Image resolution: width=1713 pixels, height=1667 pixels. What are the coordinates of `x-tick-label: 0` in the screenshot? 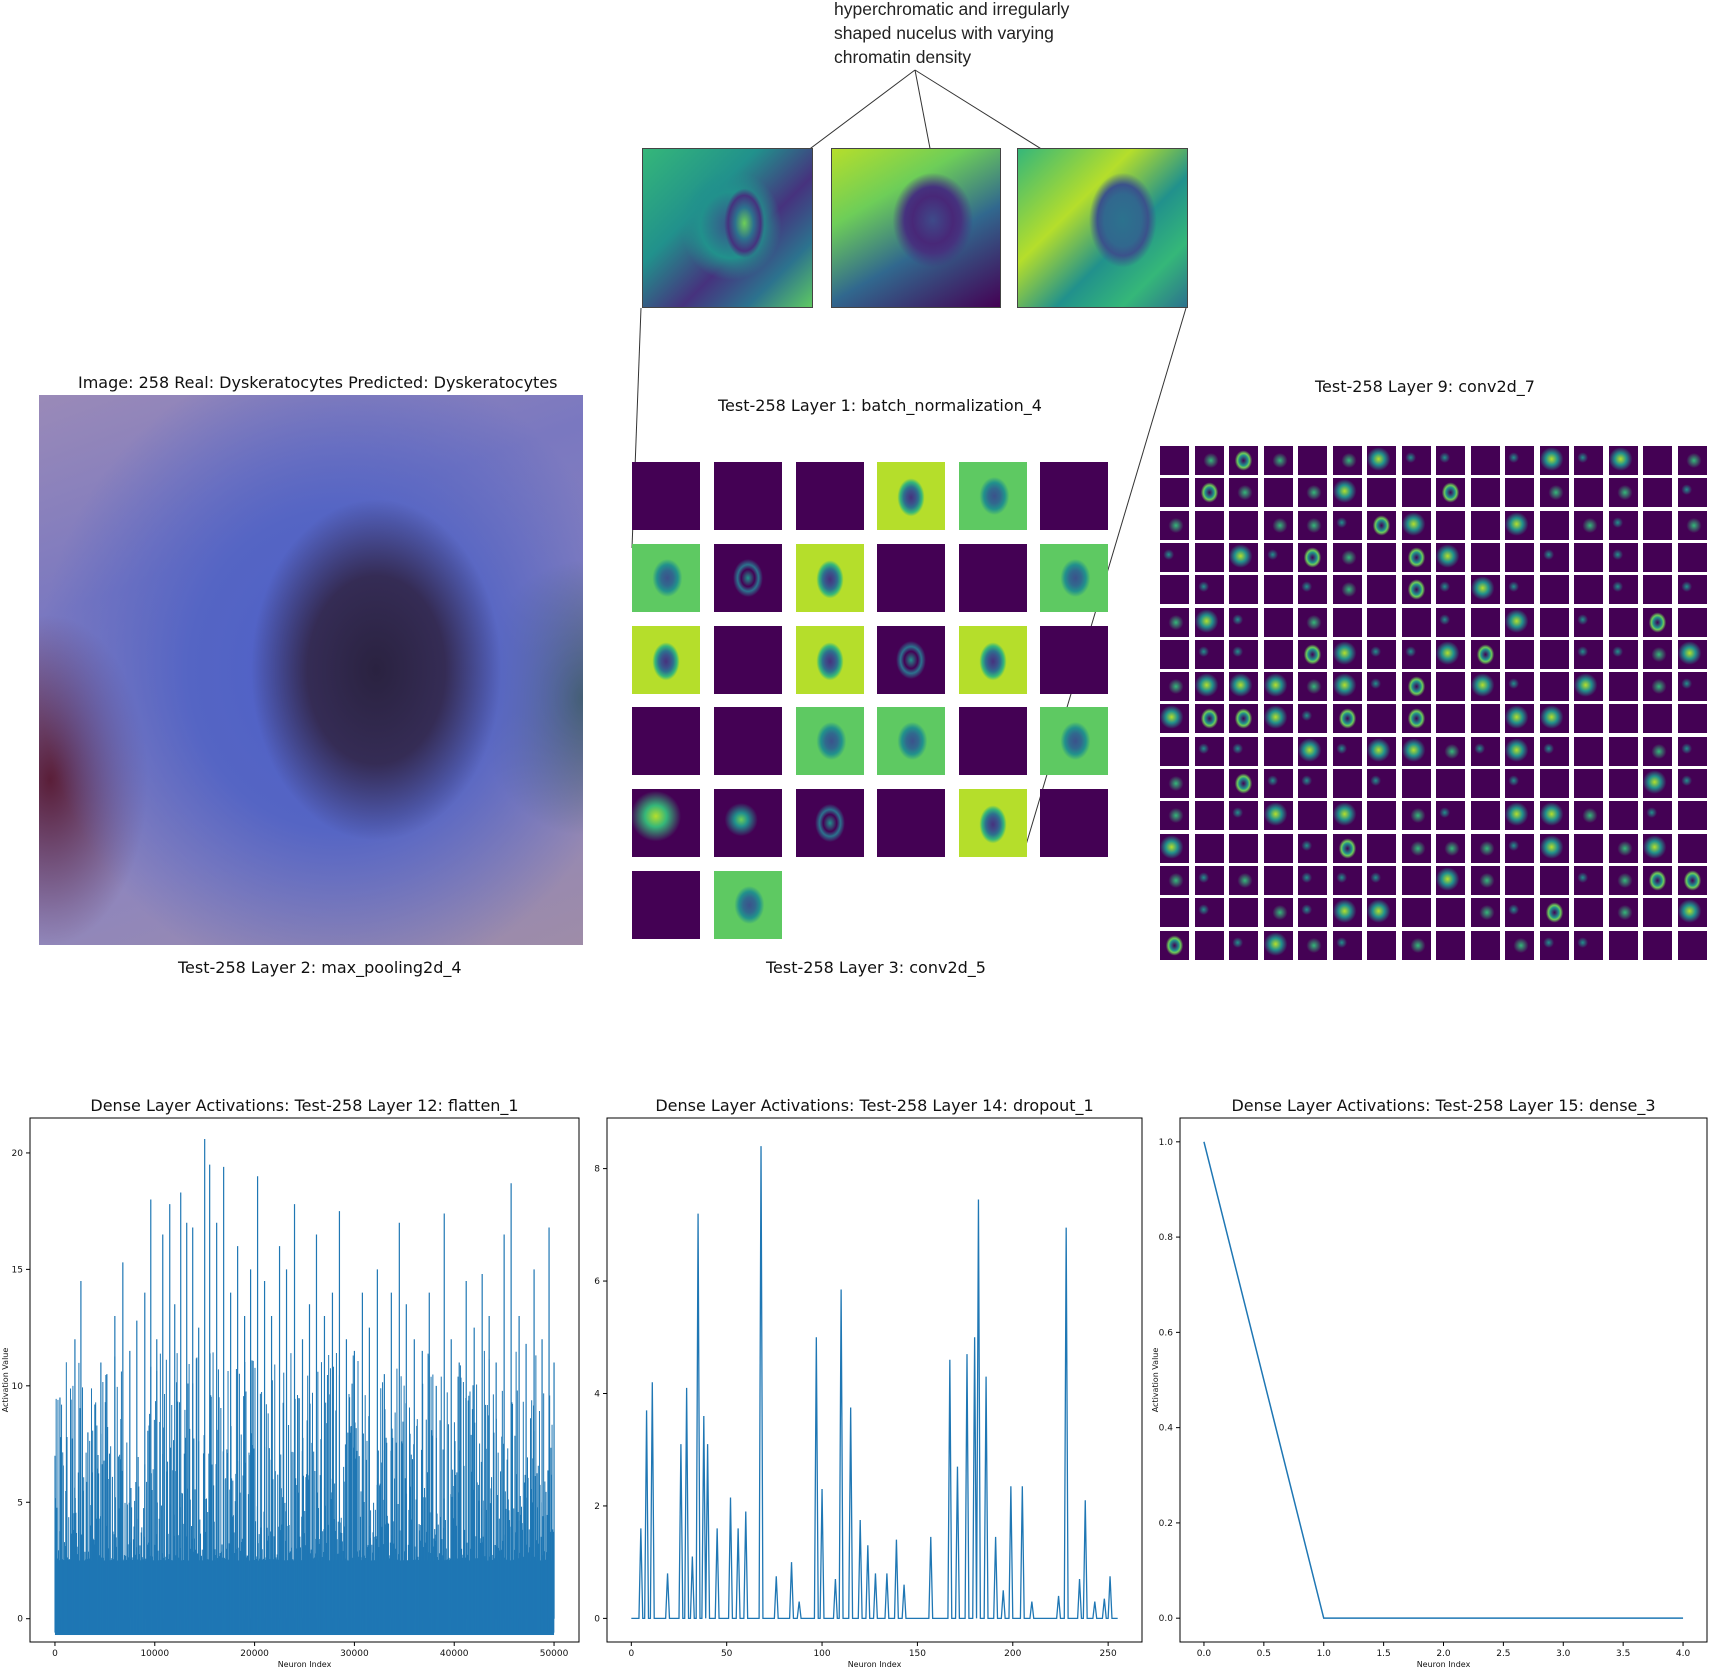 It's located at (631, 1654).